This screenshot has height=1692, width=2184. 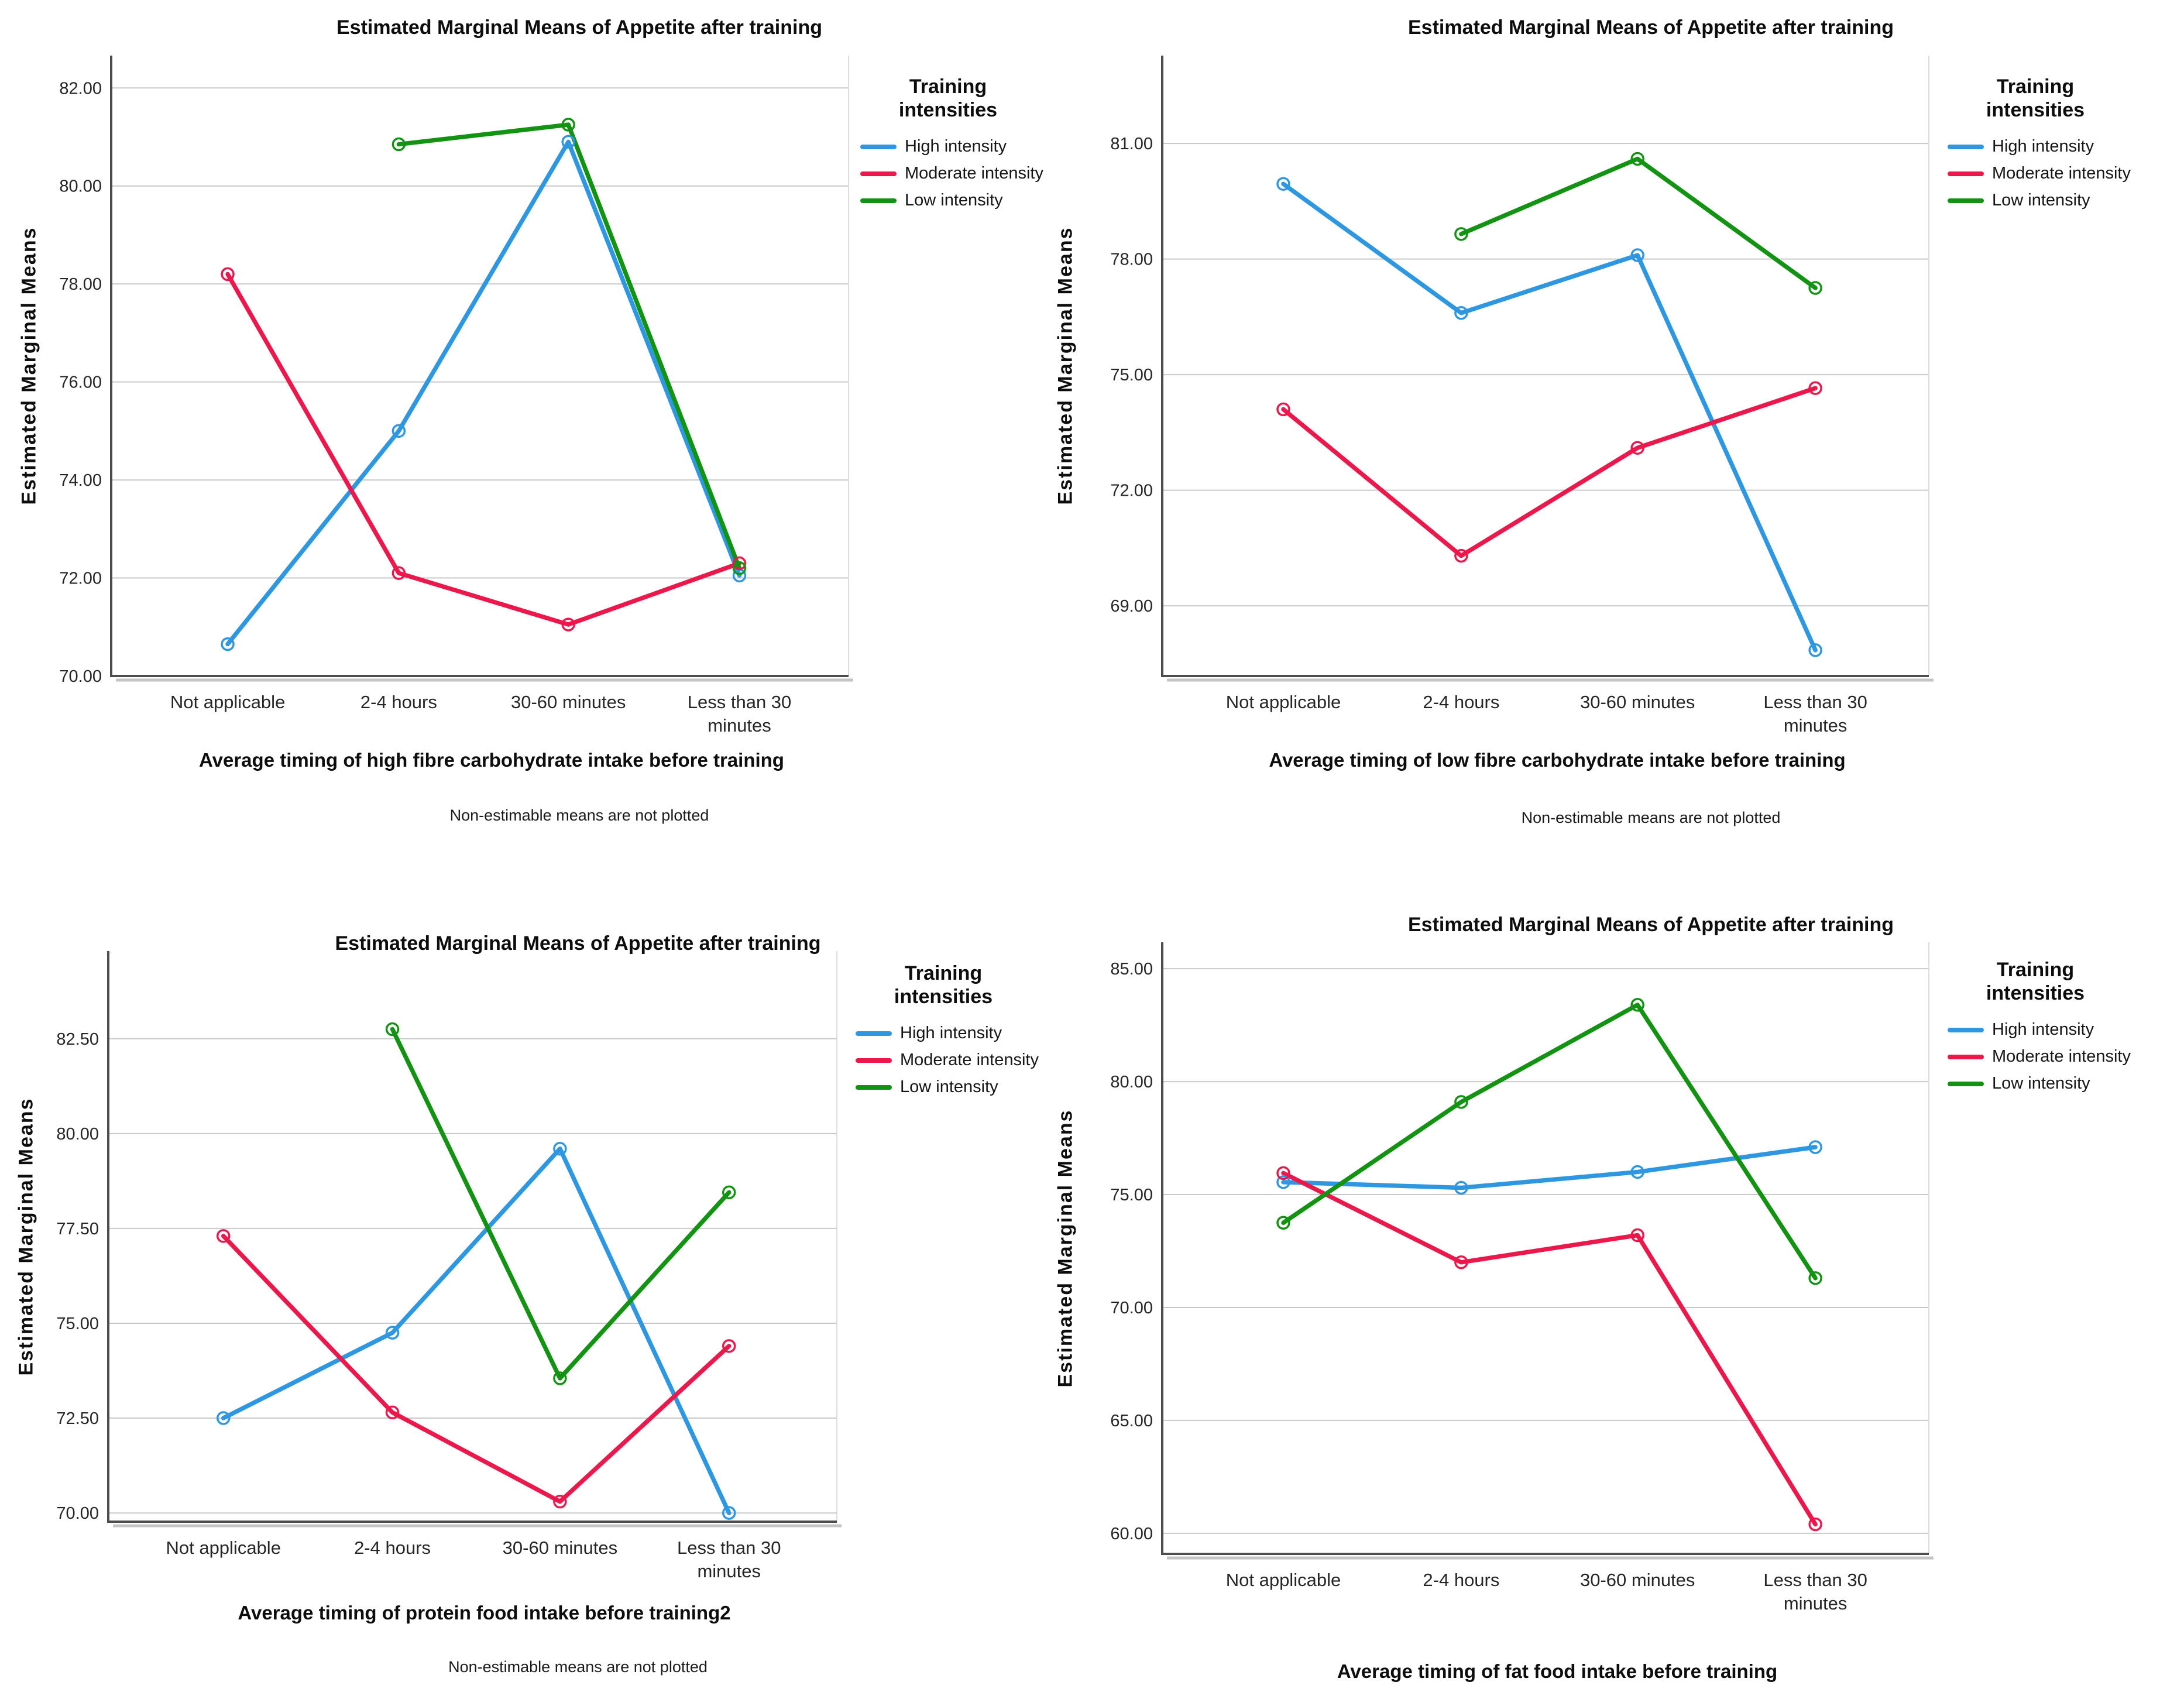 What do you see at coordinates (1131, 144) in the screenshot?
I see `y-tick-label: 81.00` at bounding box center [1131, 144].